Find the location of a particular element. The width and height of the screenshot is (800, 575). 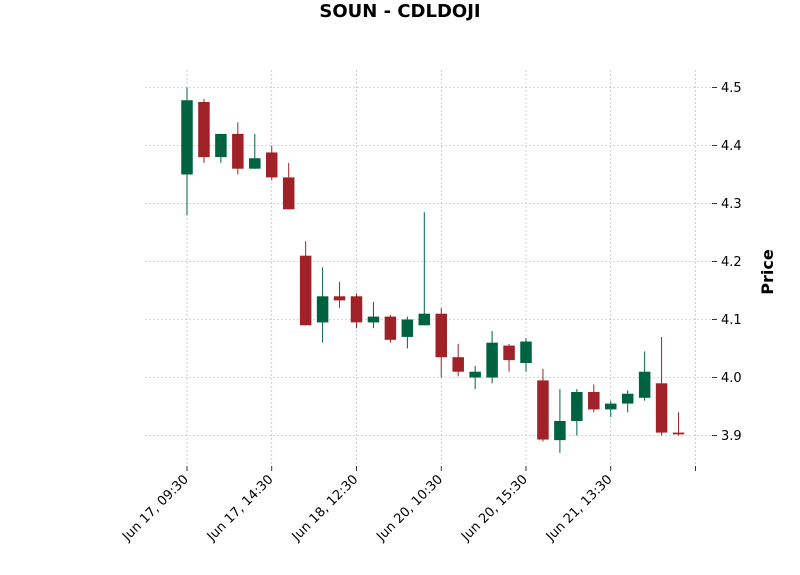

y-tick-label: 4.4 is located at coordinates (731, 146).